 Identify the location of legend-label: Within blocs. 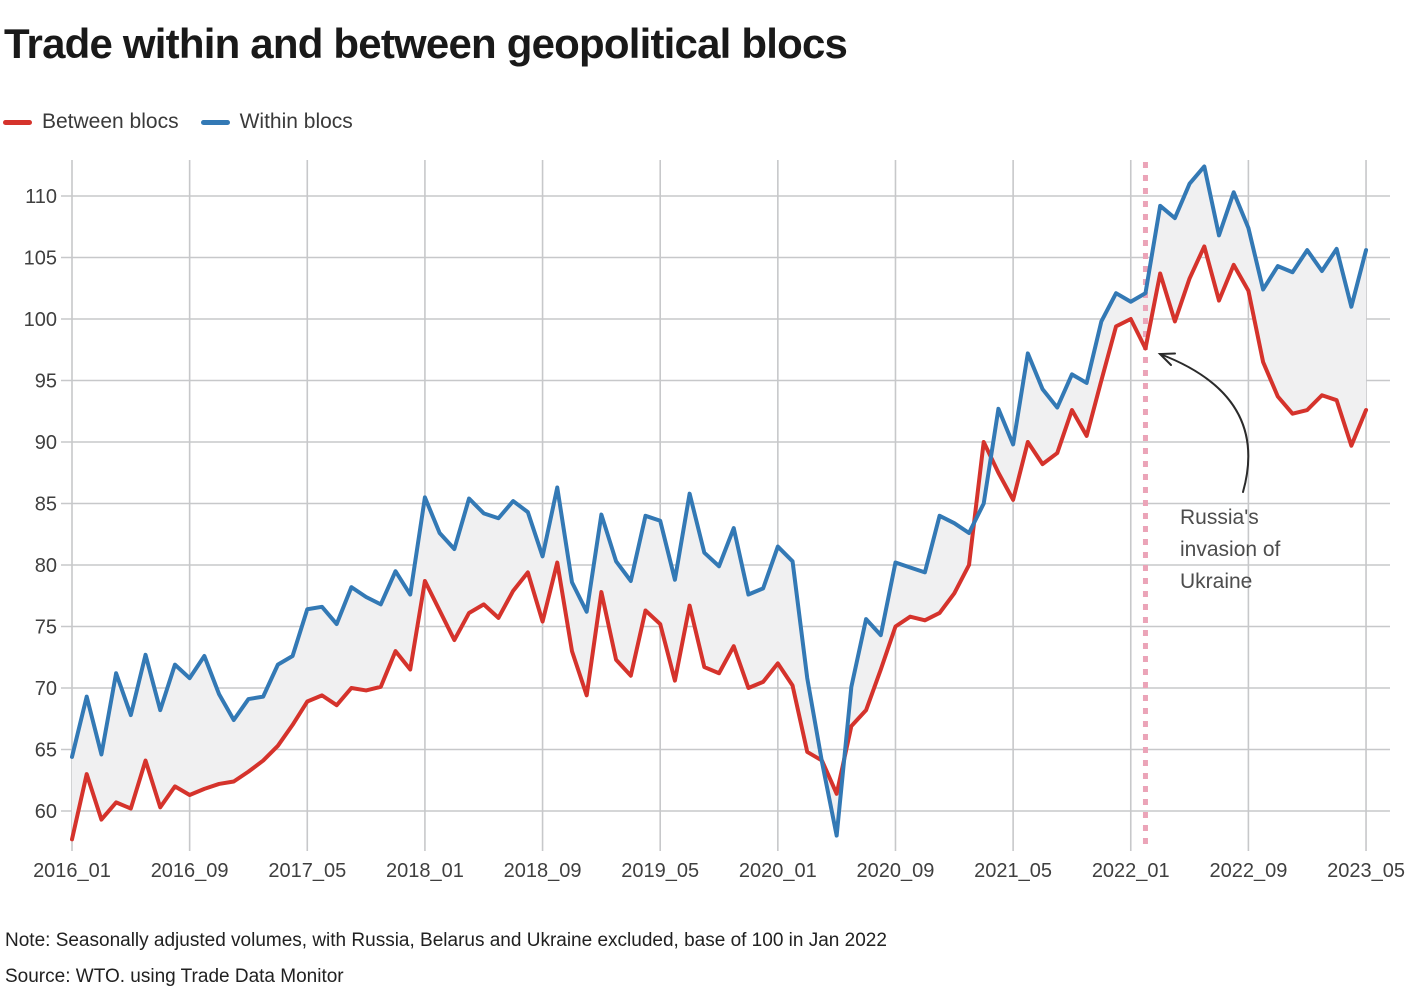
(296, 121).